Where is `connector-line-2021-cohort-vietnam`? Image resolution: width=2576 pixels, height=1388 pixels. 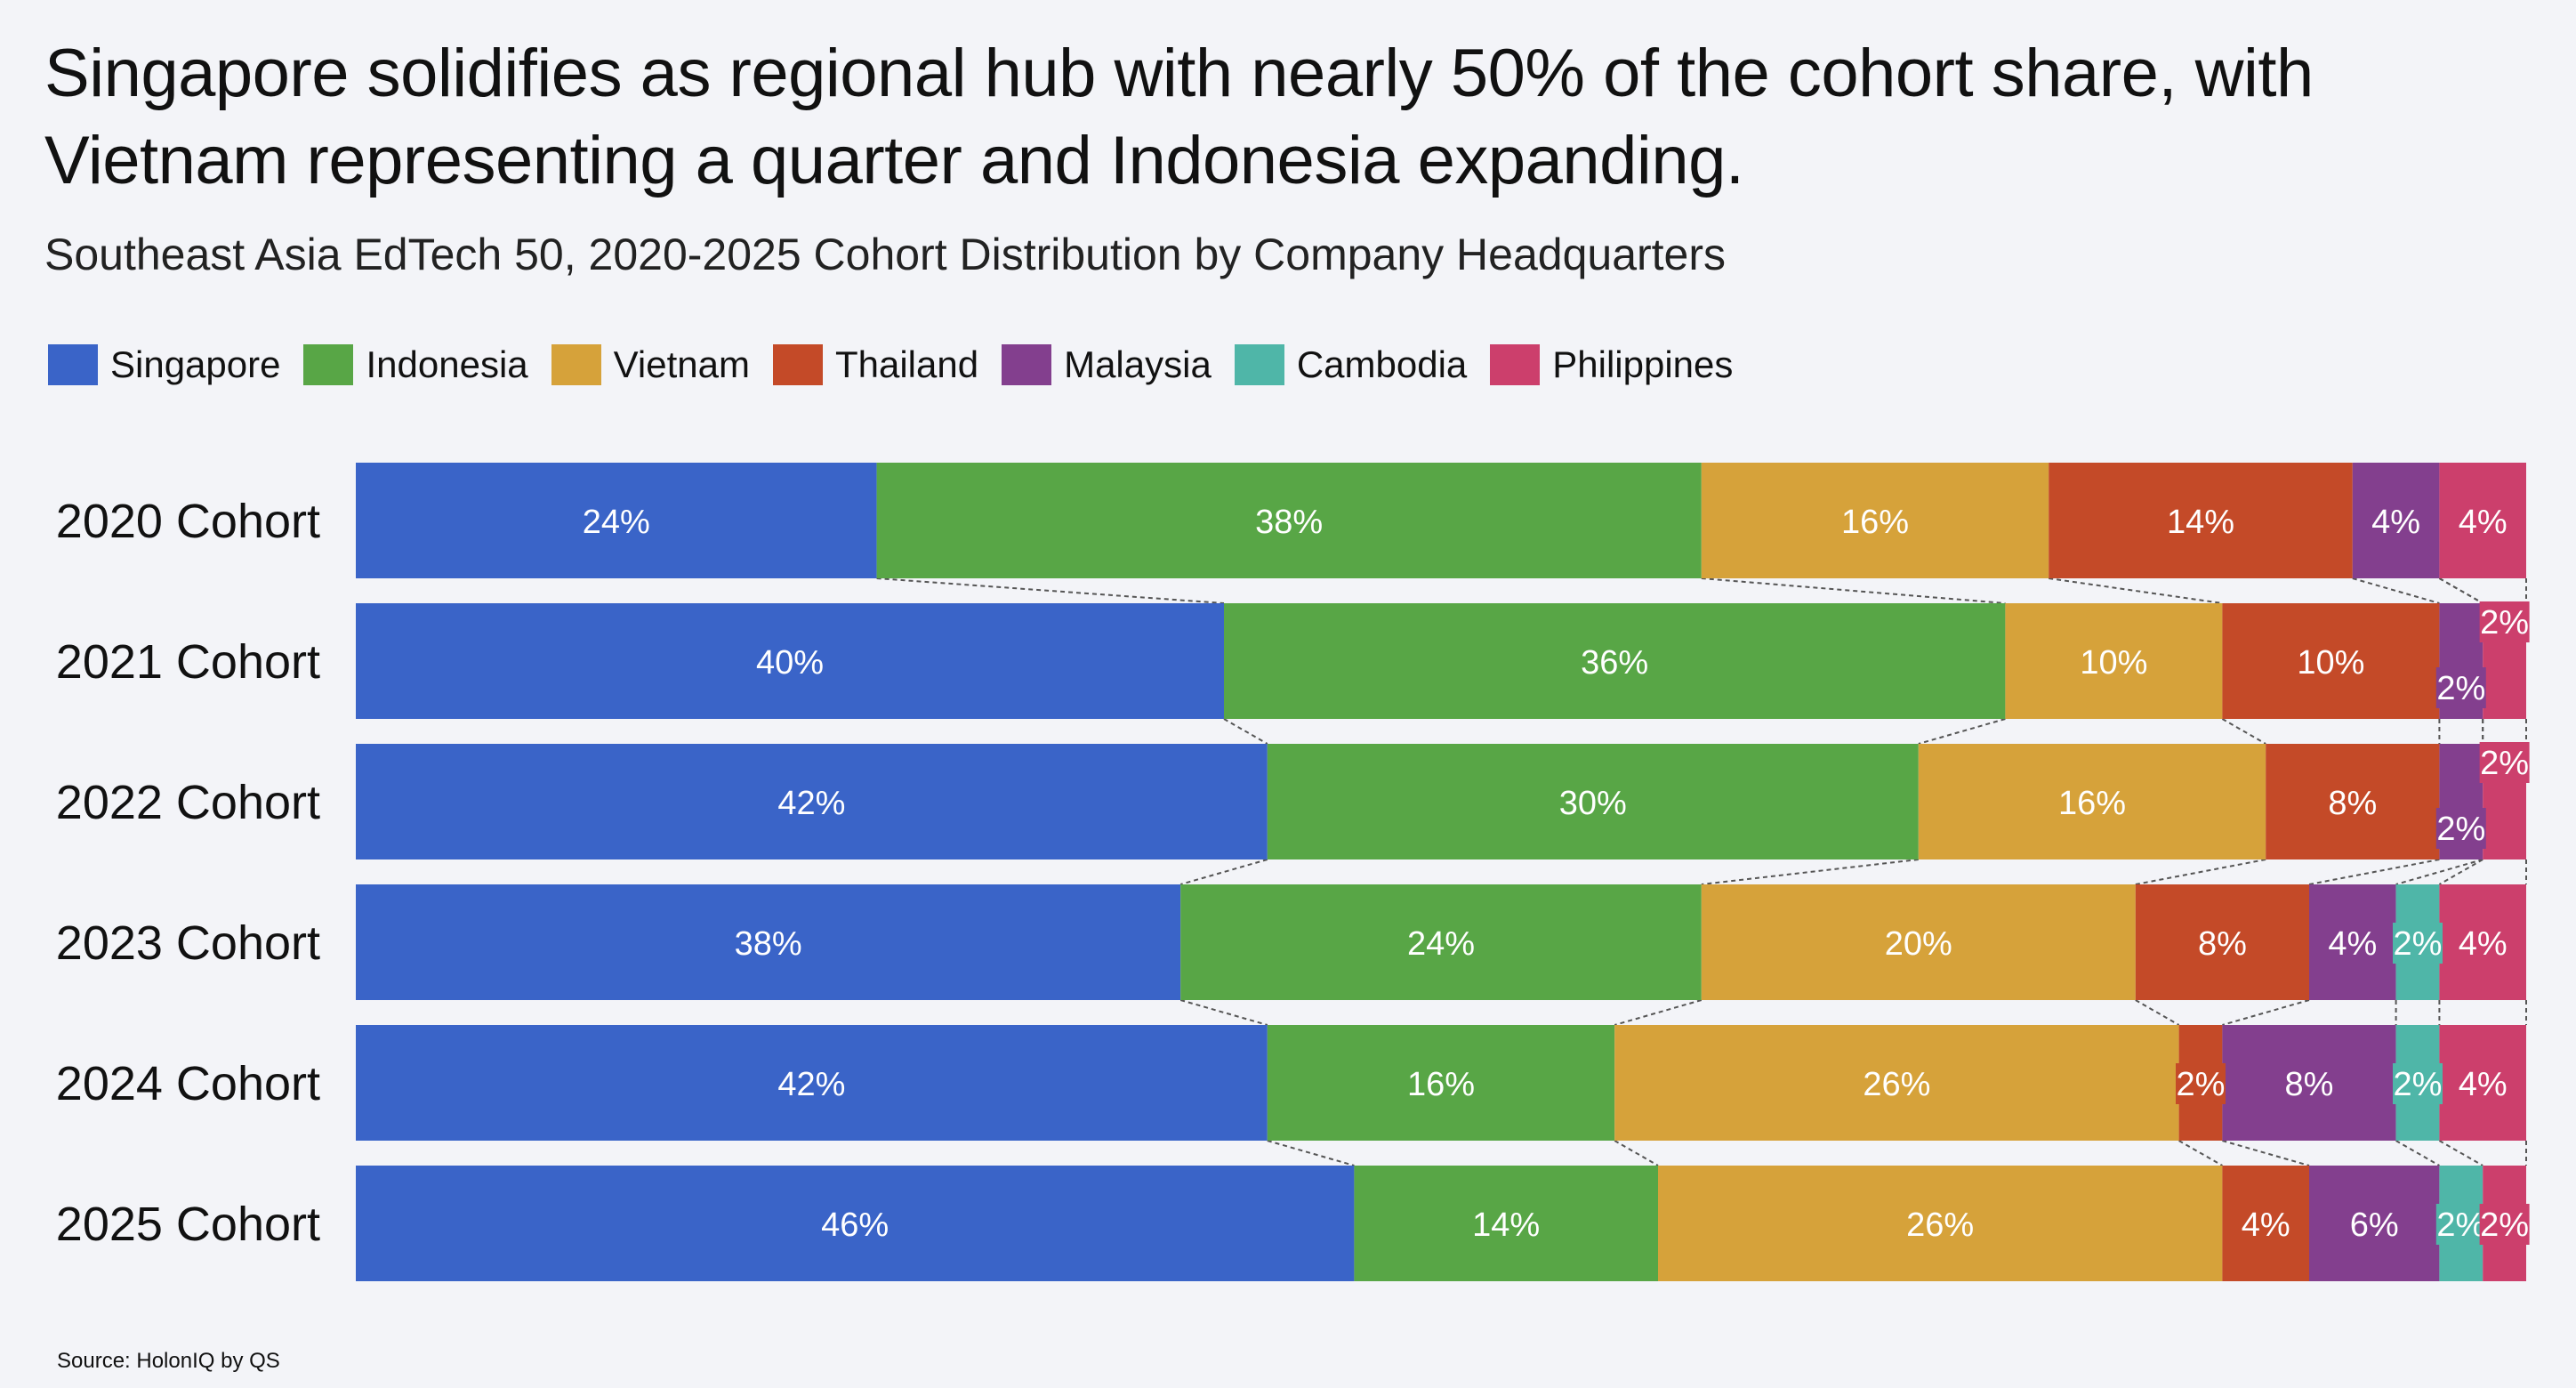 connector-line-2021-cohort-vietnam is located at coordinates (2243, 731).